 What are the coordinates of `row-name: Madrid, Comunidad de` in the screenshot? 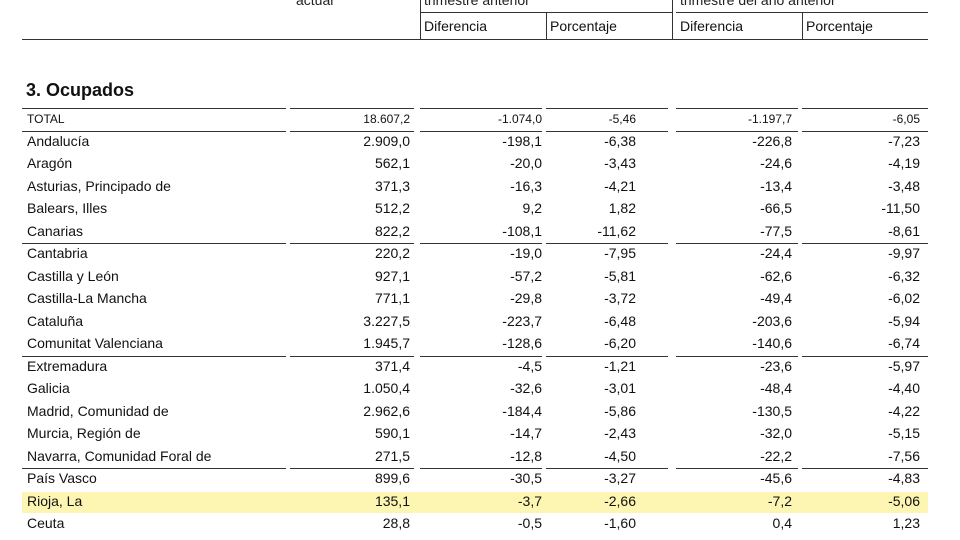 It's located at (98, 410).